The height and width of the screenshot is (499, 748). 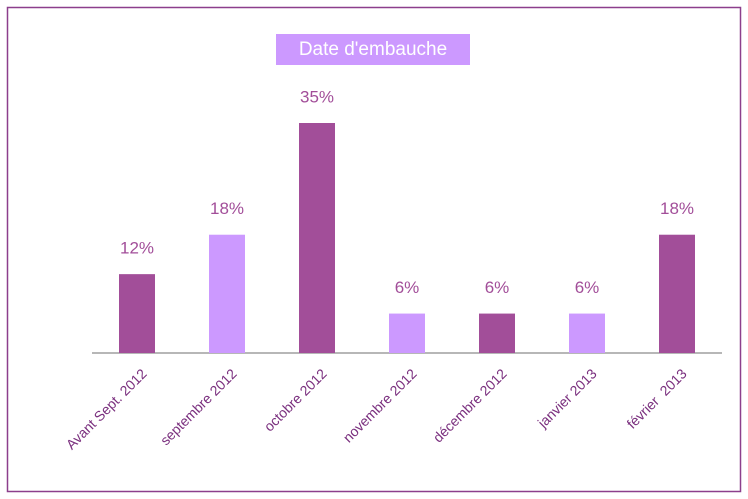 I want to click on data-label: 12%, so click(x=137, y=248).